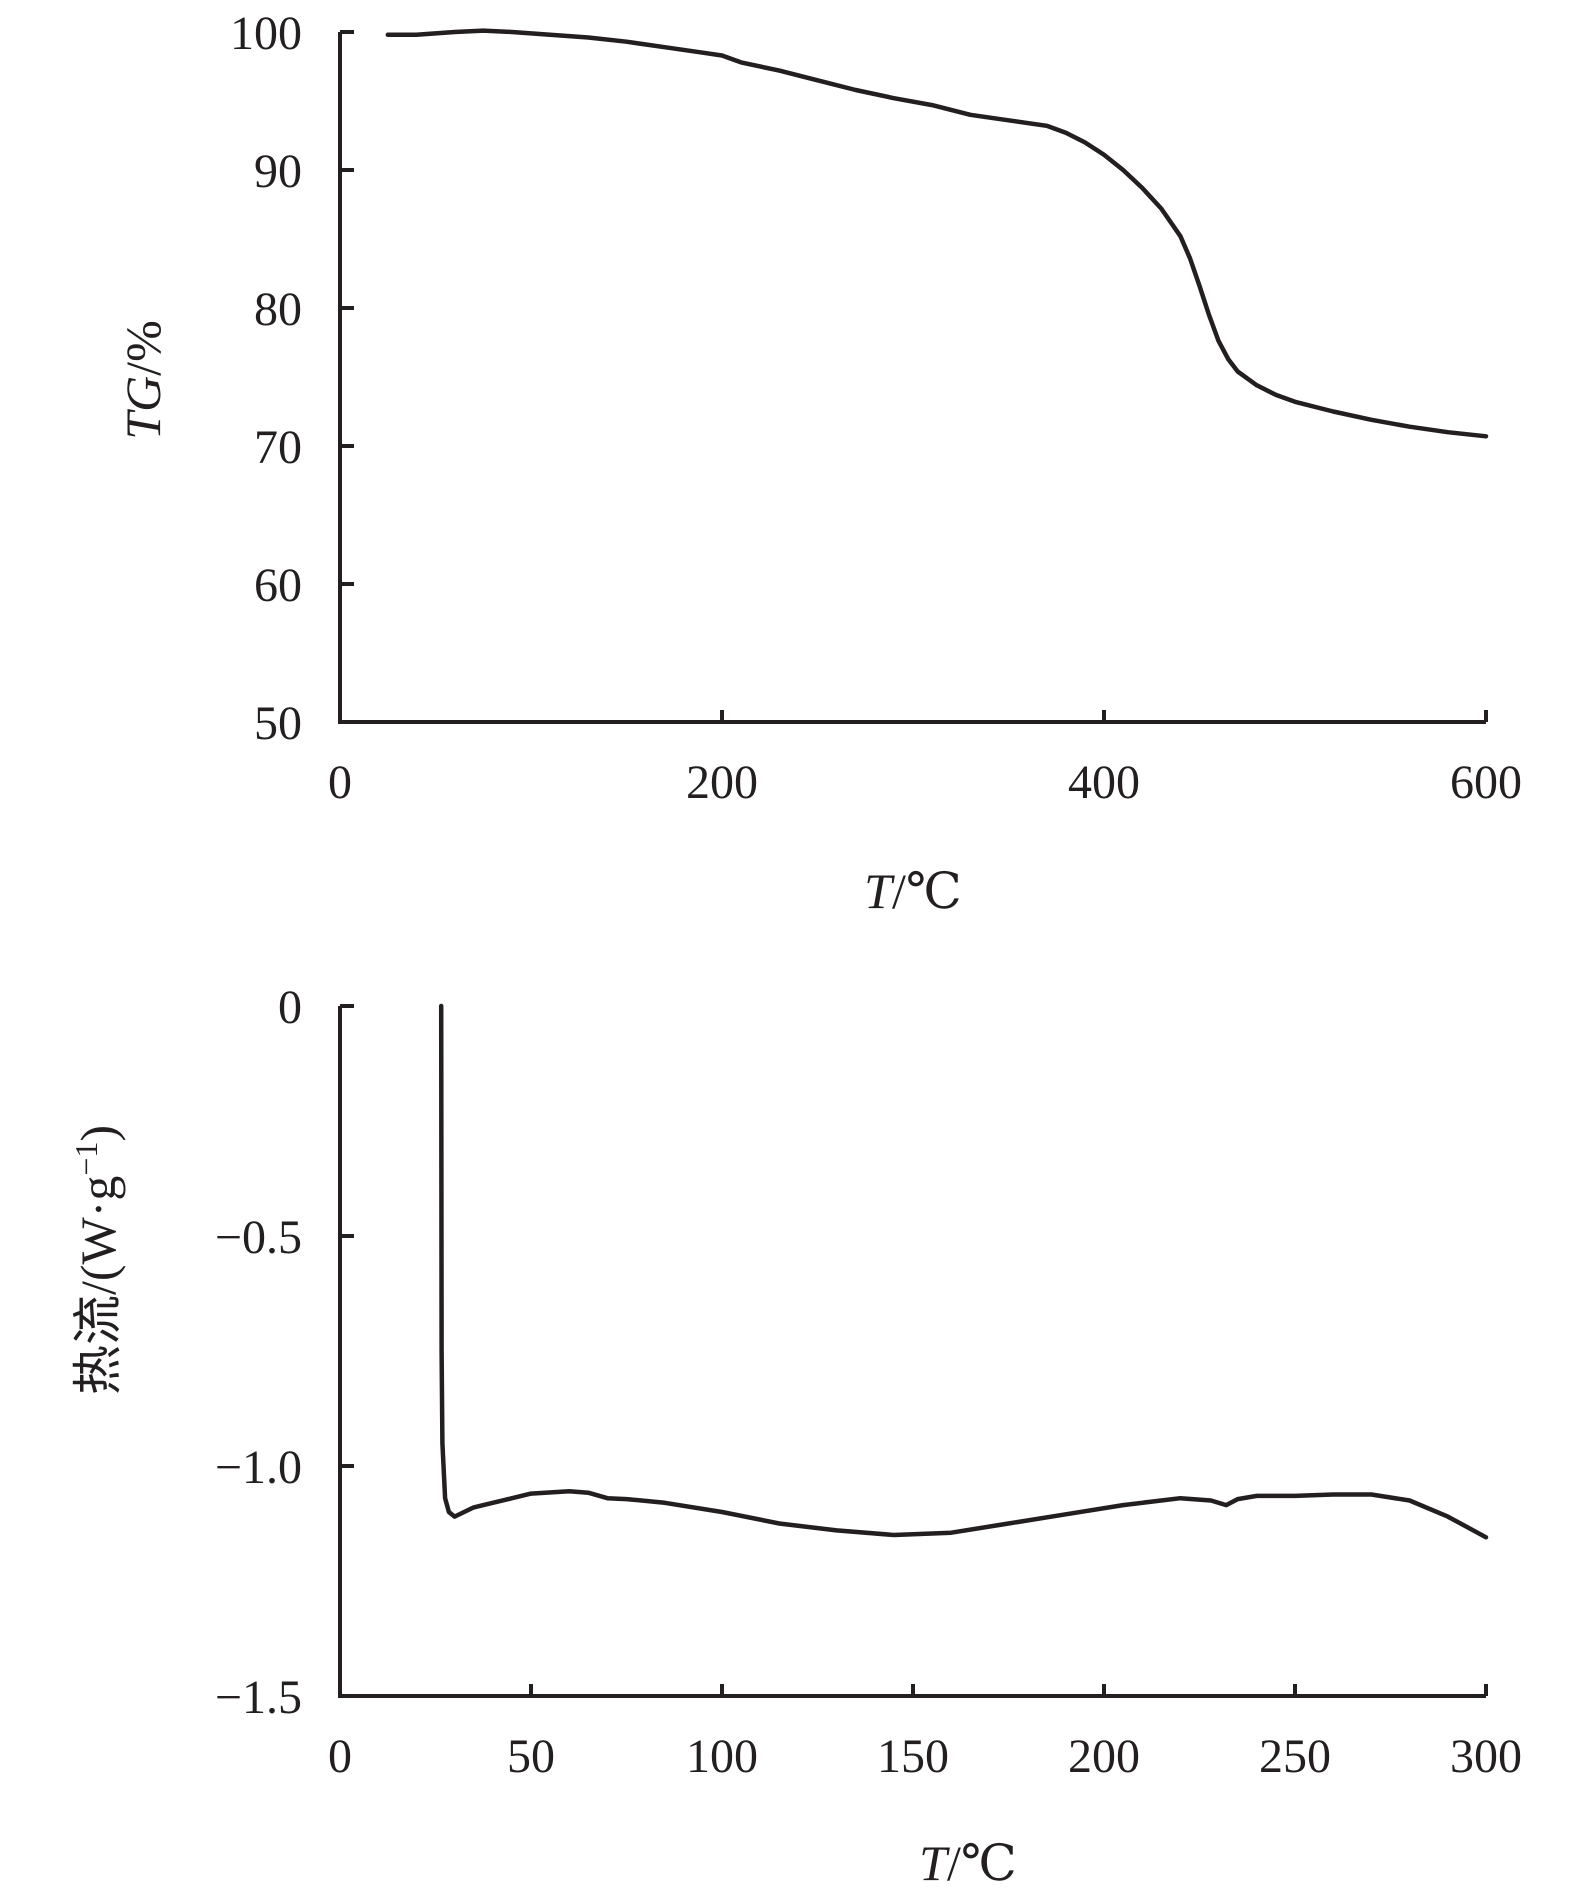  I want to click on y-tick-label: 90, so click(278, 171).